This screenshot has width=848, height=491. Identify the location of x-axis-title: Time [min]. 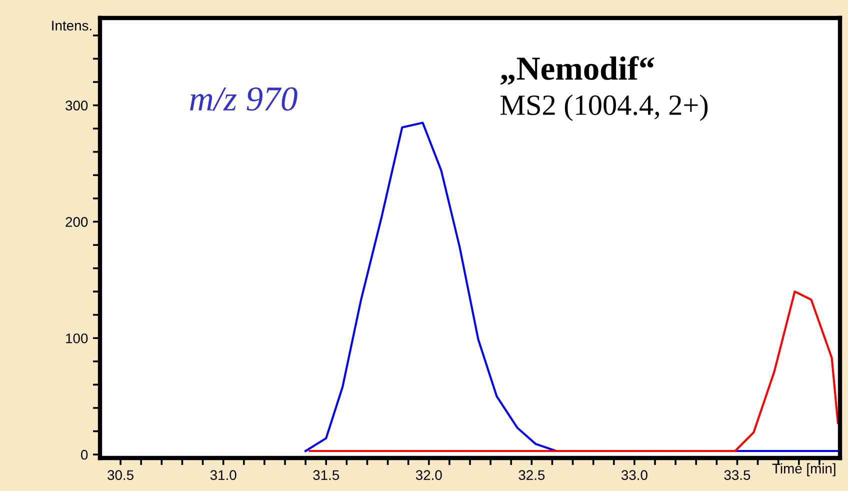
(804, 469).